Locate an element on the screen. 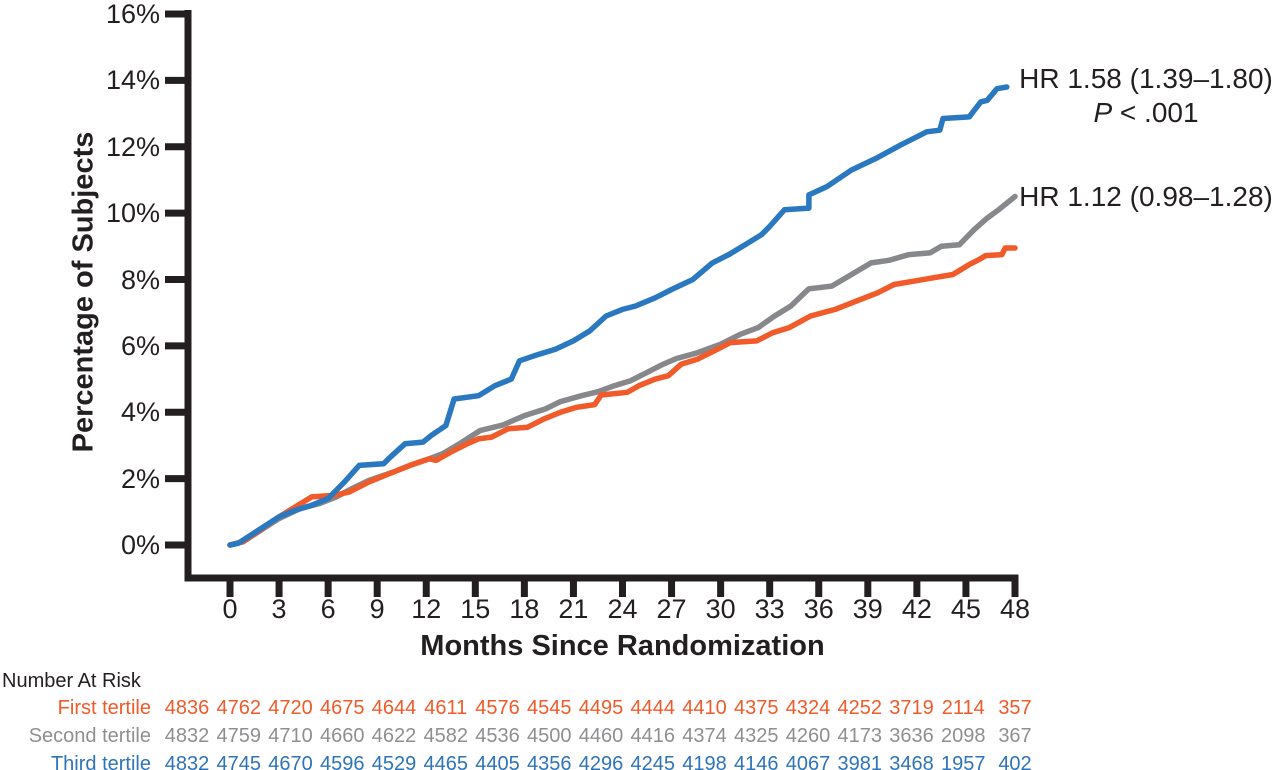 This screenshot has height=770, width=1280. risk-value: 402 is located at coordinates (1015, 761).